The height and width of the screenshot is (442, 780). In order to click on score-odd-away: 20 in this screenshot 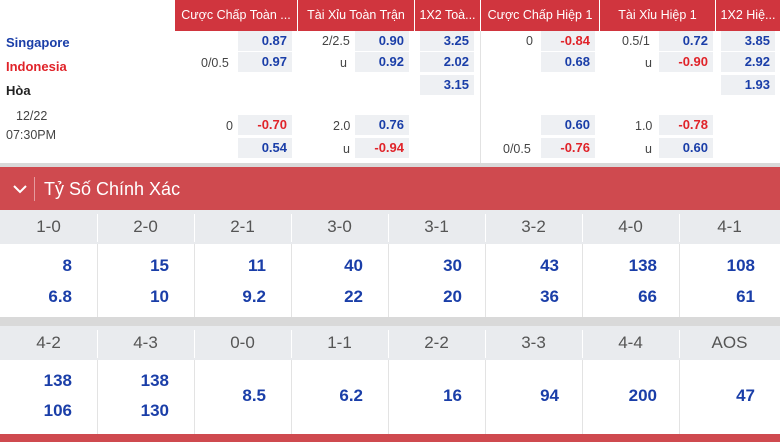, I will do `click(452, 296)`.